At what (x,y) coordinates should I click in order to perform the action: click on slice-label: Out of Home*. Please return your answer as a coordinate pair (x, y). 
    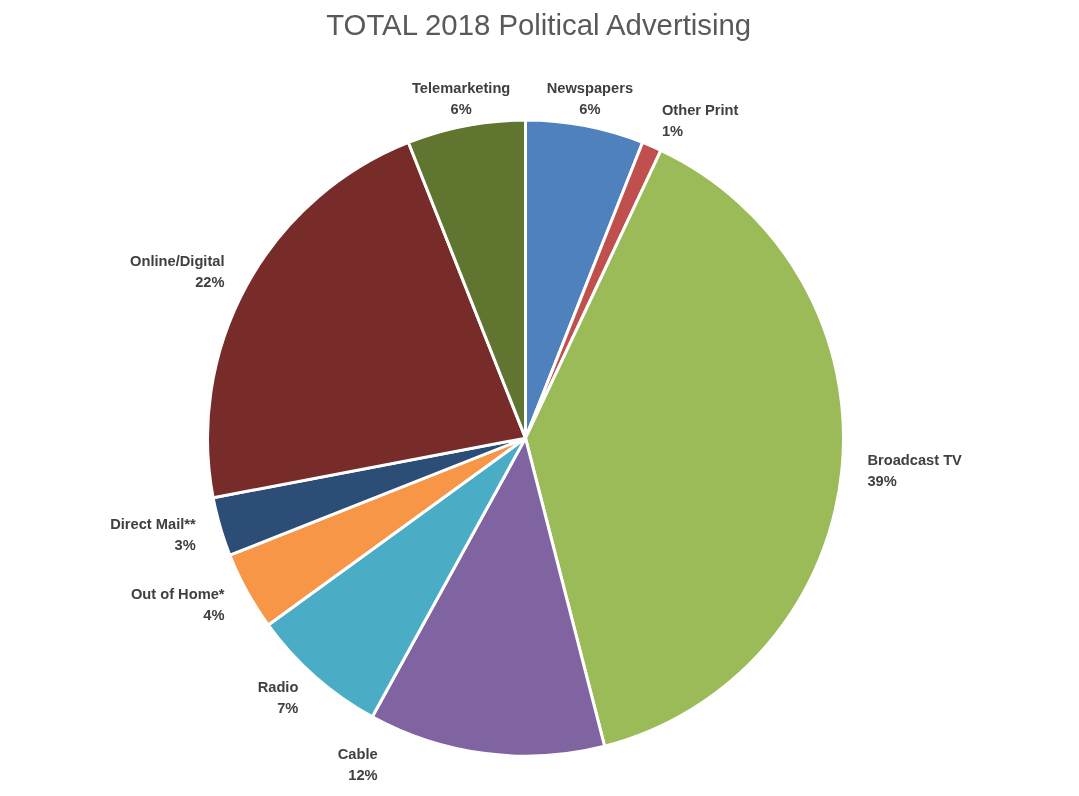
    Looking at the image, I should click on (177, 594).